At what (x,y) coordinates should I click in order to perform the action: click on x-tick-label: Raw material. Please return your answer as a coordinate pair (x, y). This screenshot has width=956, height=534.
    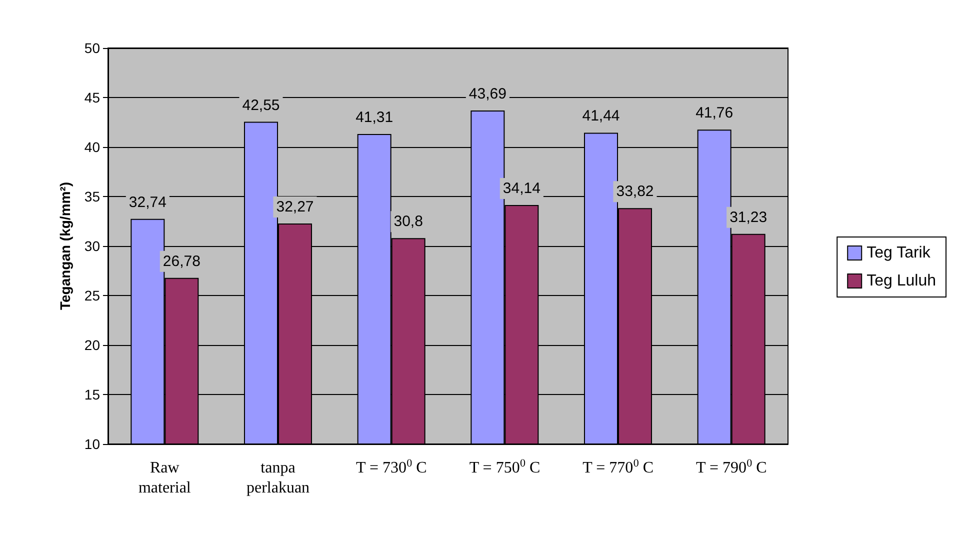
    Looking at the image, I should click on (165, 478).